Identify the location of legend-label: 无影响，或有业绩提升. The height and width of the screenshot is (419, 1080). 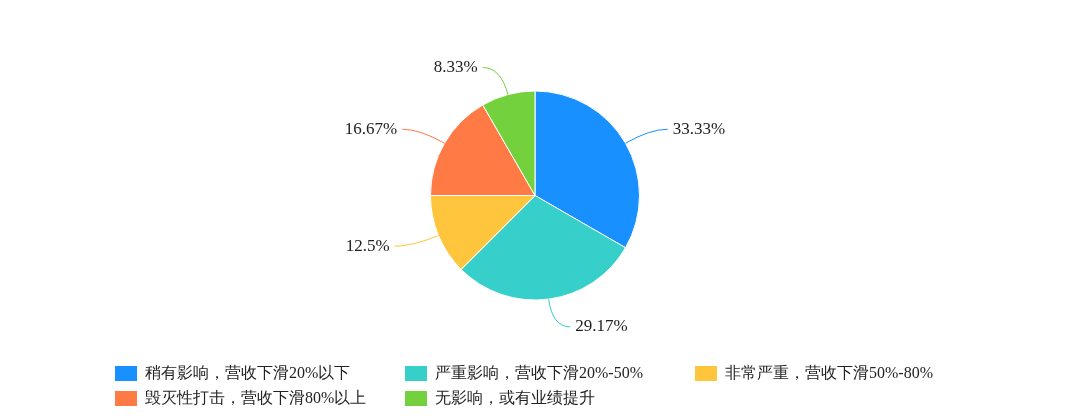
(515, 398).